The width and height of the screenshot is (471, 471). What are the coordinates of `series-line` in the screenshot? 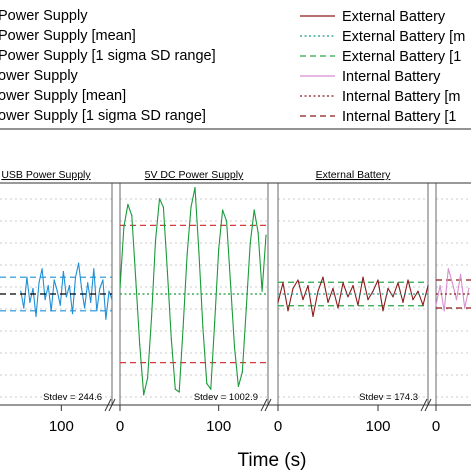 It's located at (193, 291).